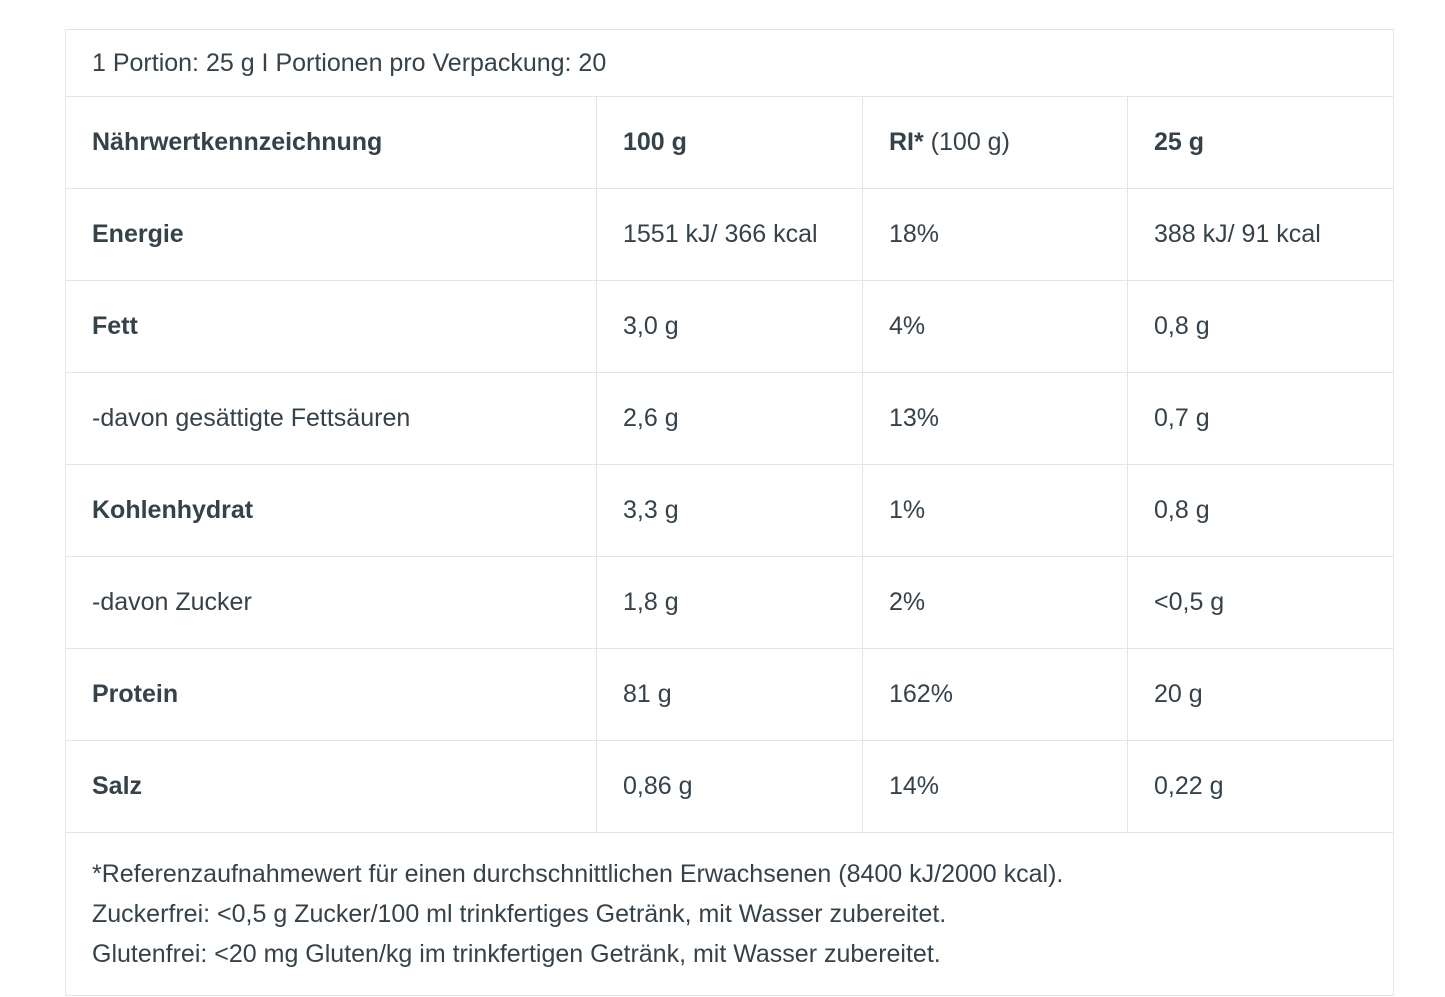 This screenshot has width=1445, height=997. What do you see at coordinates (331, 694) in the screenshot?
I see `nutrient-name: Protein` at bounding box center [331, 694].